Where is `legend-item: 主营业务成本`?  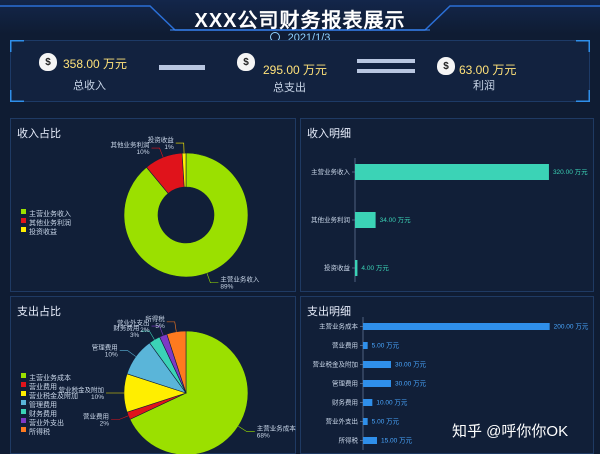 legend-item: 主营业务成本 is located at coordinates (49, 376).